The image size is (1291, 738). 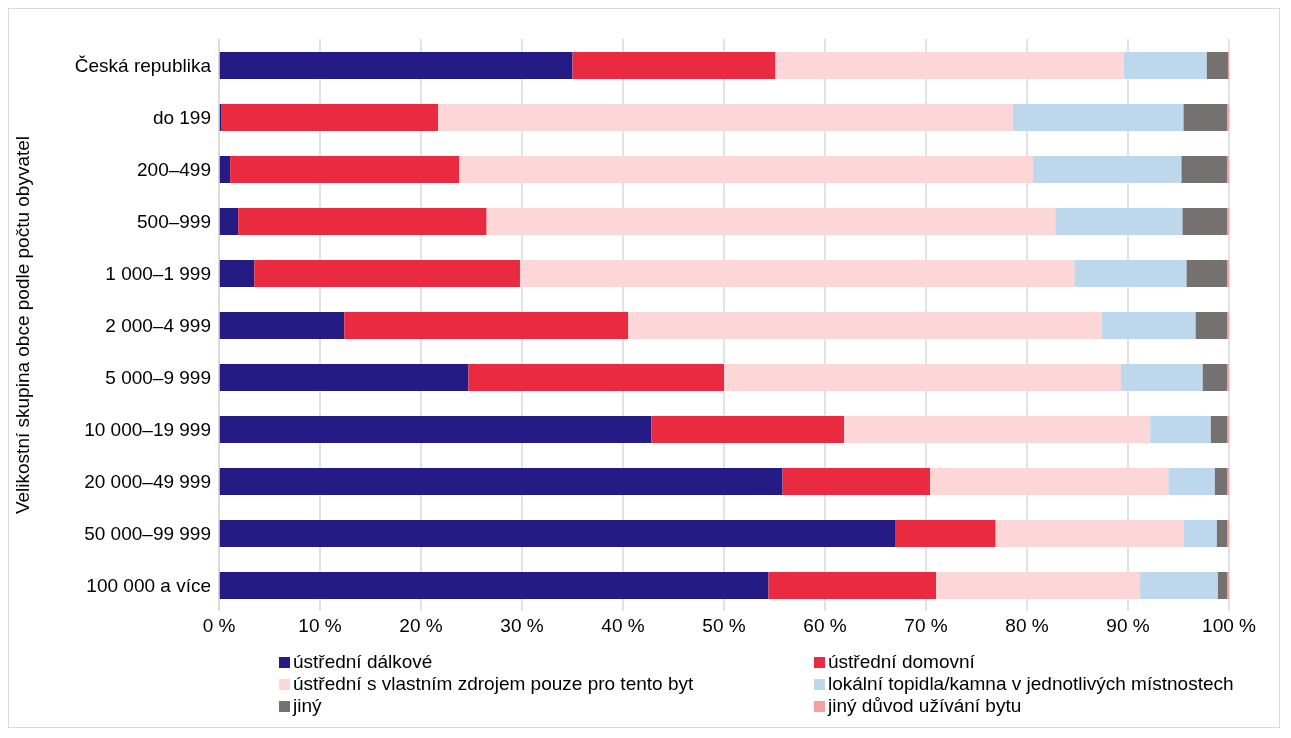 I want to click on x-tick-label: 30 %, so click(x=522, y=626).